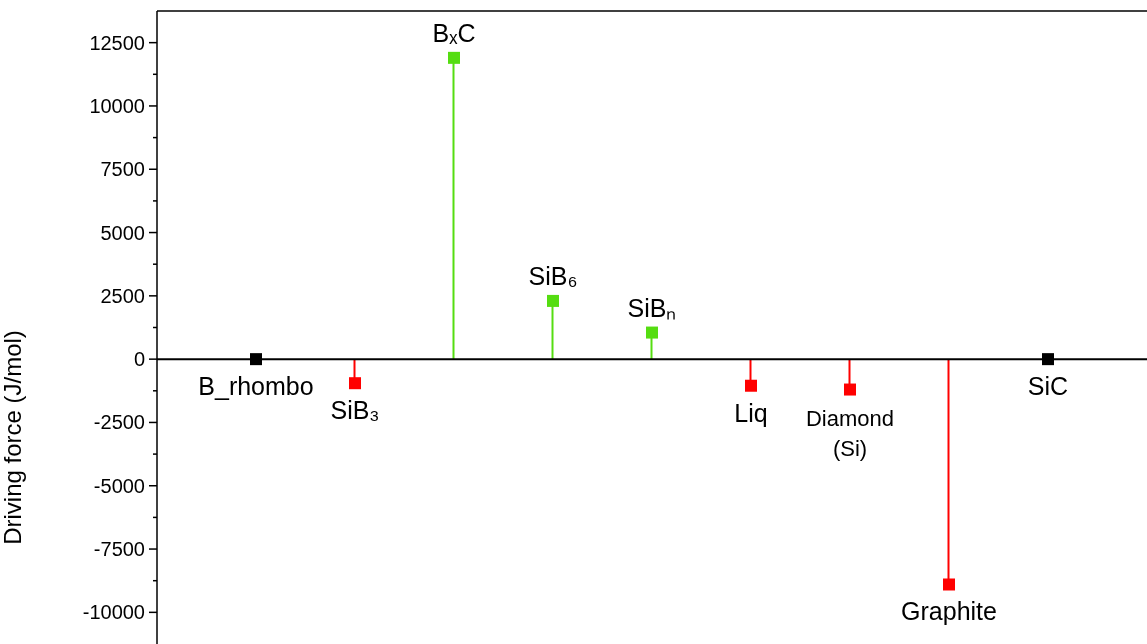 Image resolution: width=1147 pixels, height=644 pixels. What do you see at coordinates (122, 295) in the screenshot?
I see `y-tick-label: 2500` at bounding box center [122, 295].